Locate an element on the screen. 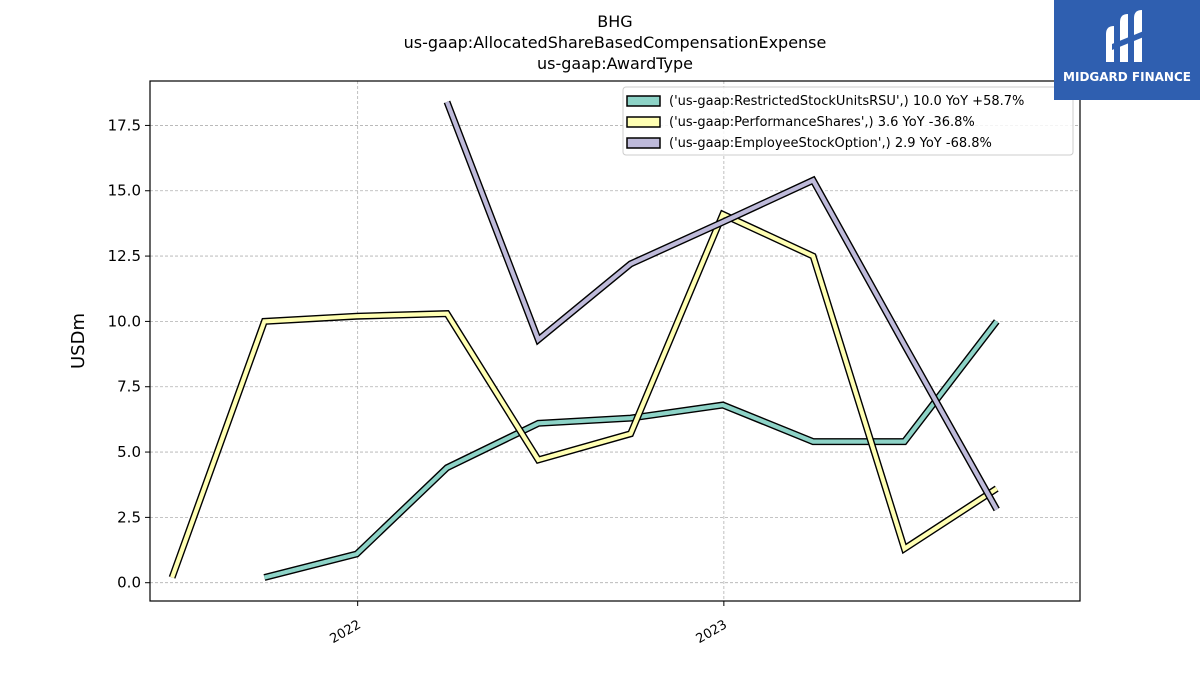  y-tick-label: 15.0 is located at coordinates (124, 191).